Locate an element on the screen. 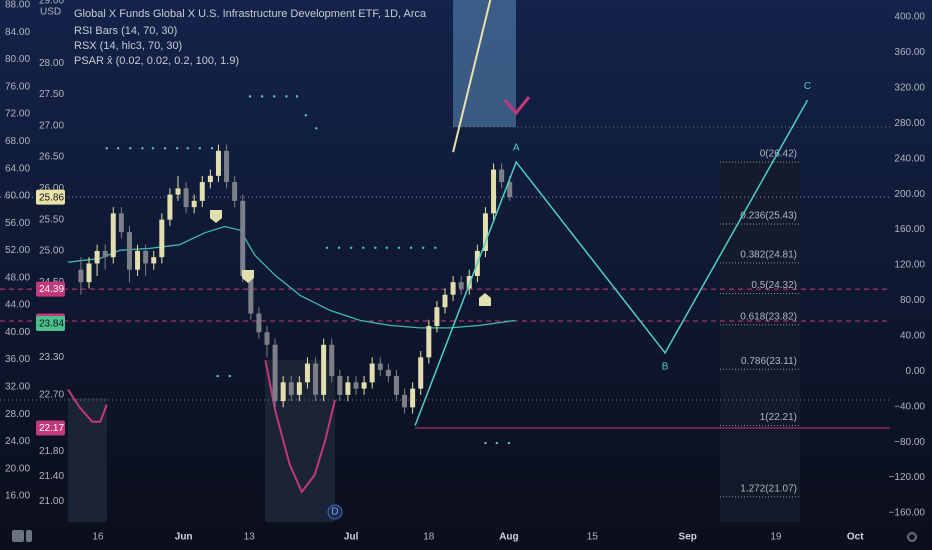 This screenshot has height=550, width=932. fib-label: 0.618(23.82) is located at coordinates (768, 316).